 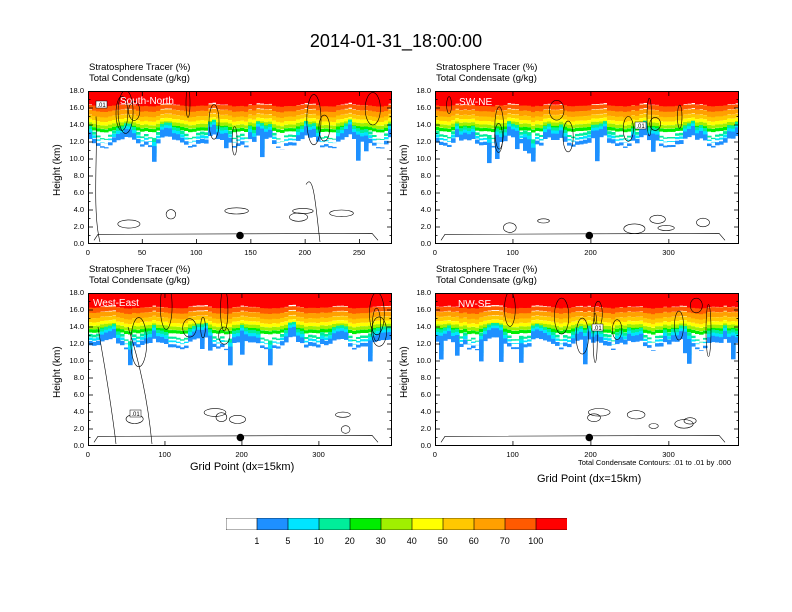 I want to click on colorbar-swatch, so click(x=520, y=524).